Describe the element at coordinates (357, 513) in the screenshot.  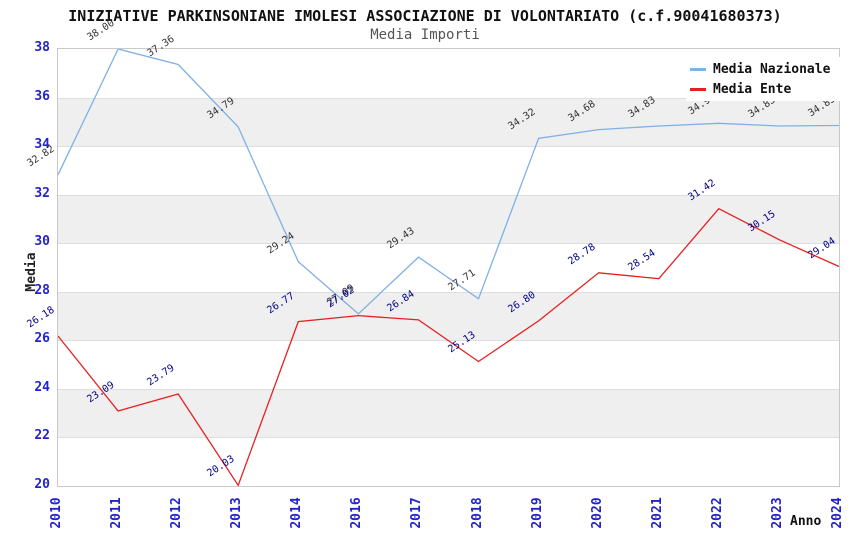
I see `x-tick-label: 2016` at that location.